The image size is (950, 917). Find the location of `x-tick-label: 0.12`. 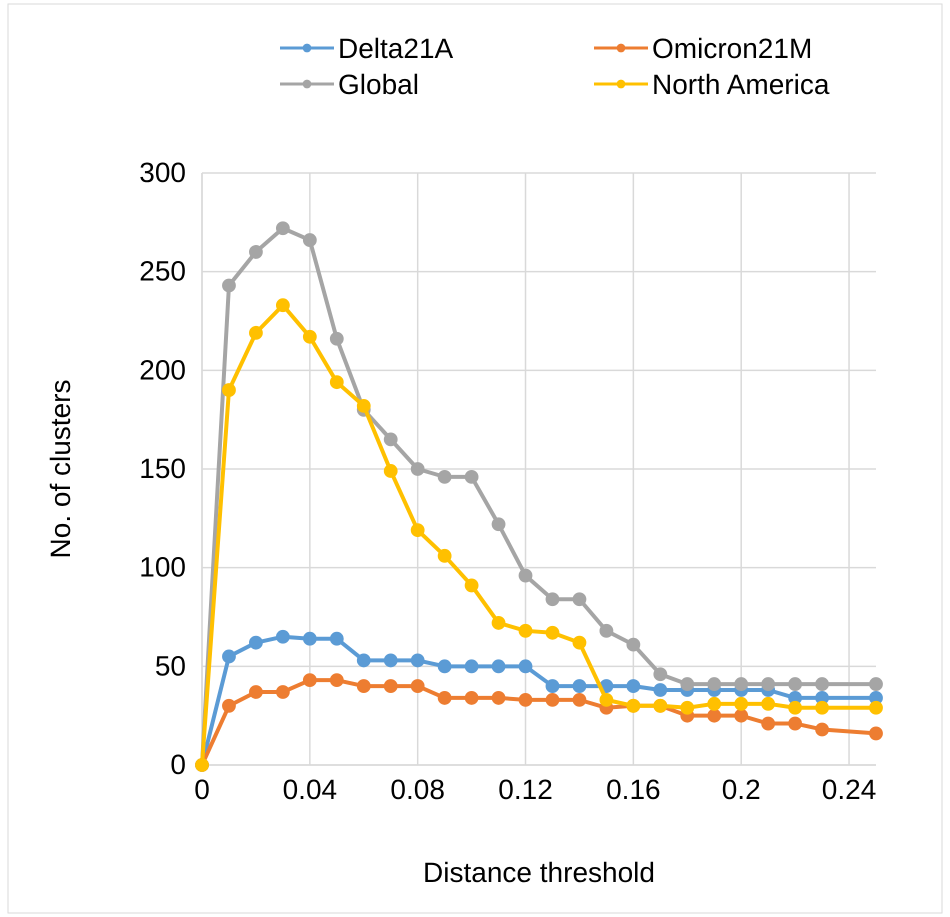

x-tick-label: 0.12 is located at coordinates (525, 789).